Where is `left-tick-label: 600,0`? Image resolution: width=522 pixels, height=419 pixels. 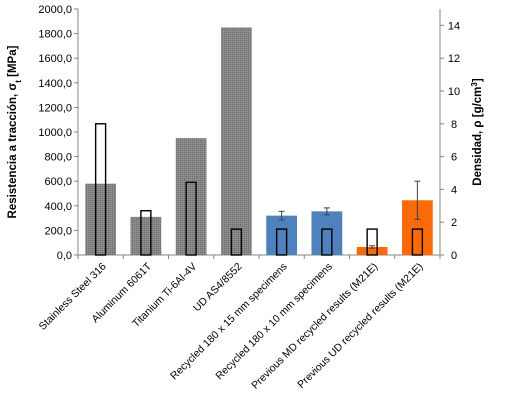 left-tick-label: 600,0 is located at coordinates (58, 182).